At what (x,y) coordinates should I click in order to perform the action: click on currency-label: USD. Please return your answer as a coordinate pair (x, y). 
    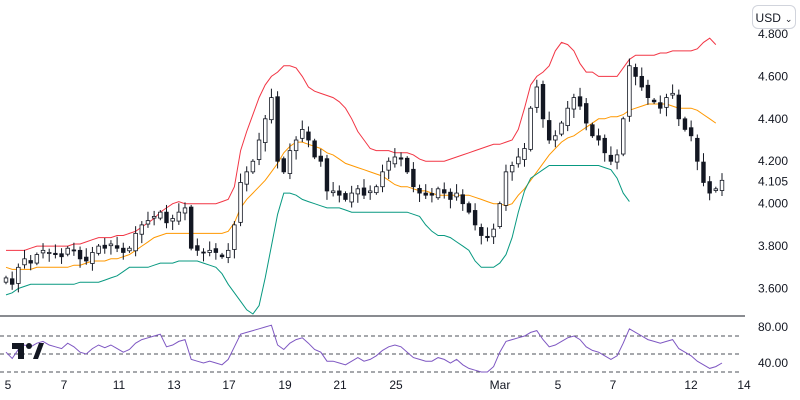
    Looking at the image, I should click on (768, 18).